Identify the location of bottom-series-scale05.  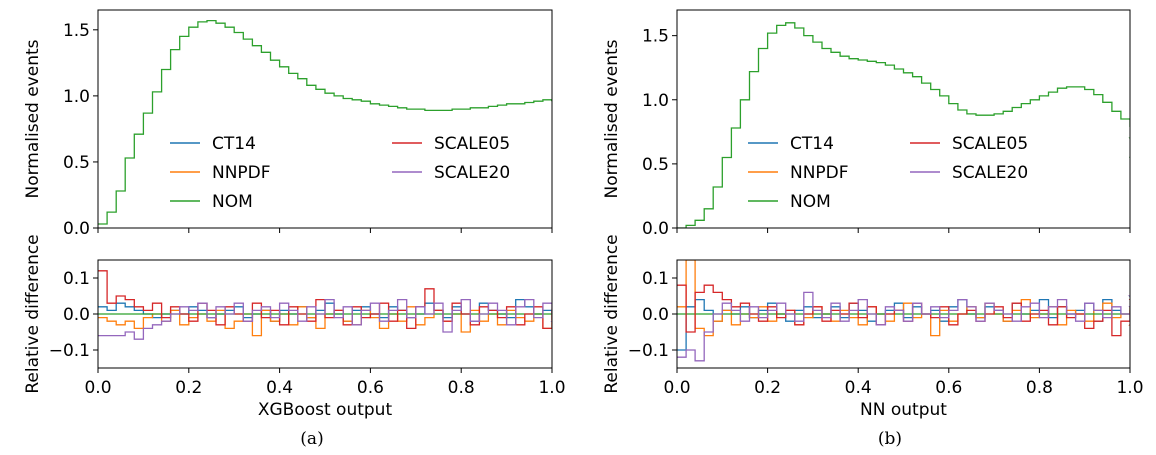
(325, 301).